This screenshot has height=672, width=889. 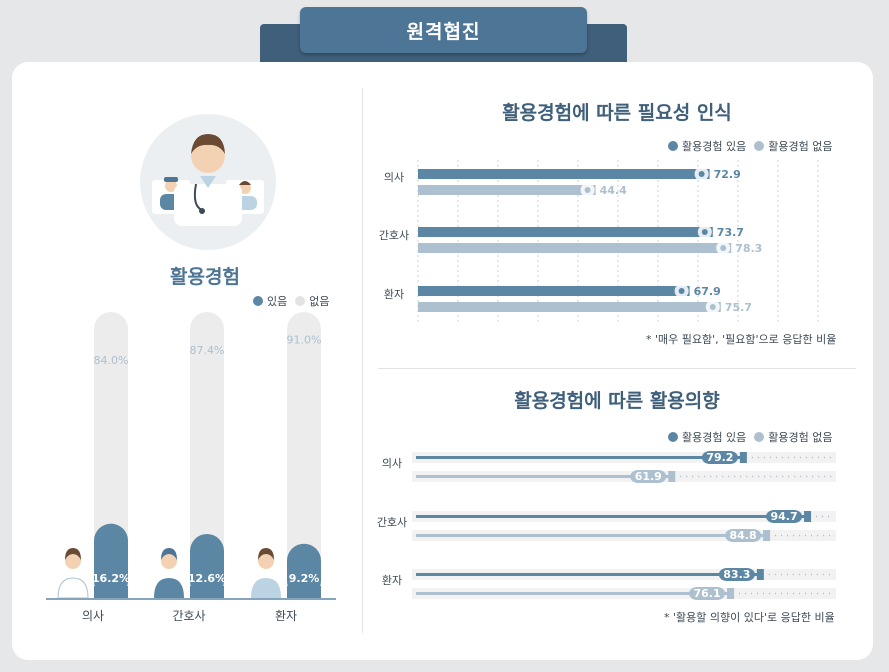 I want to click on medical-staff-illustration, so click(x=208, y=182).